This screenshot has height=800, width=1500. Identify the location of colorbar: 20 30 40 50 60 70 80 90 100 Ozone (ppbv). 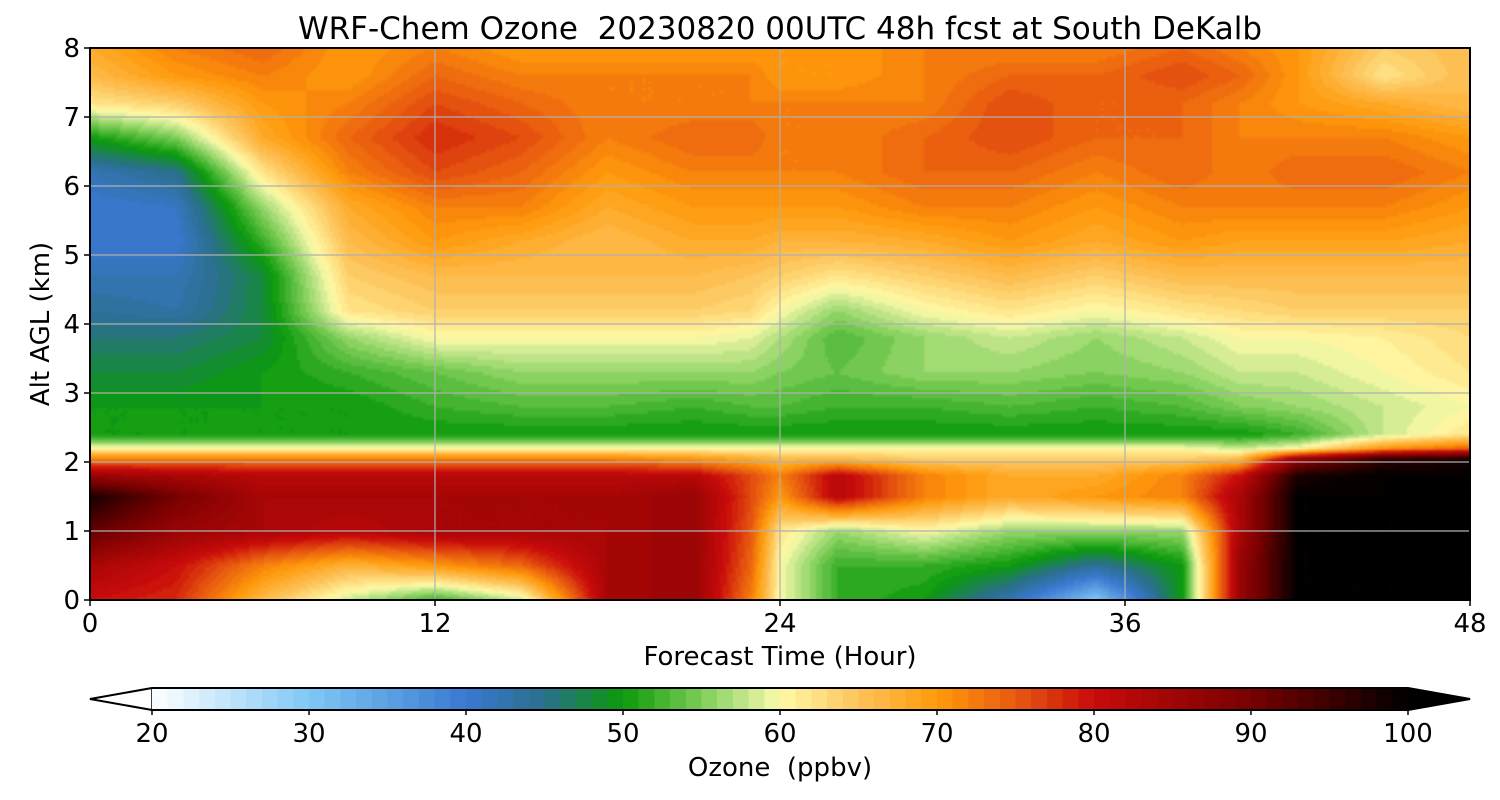
(780, 735).